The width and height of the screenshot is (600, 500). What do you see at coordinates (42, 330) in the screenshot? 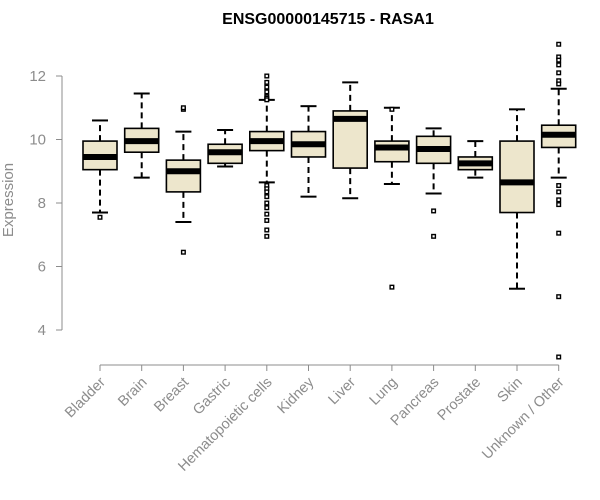
I see `y-tick-label: 4` at bounding box center [42, 330].